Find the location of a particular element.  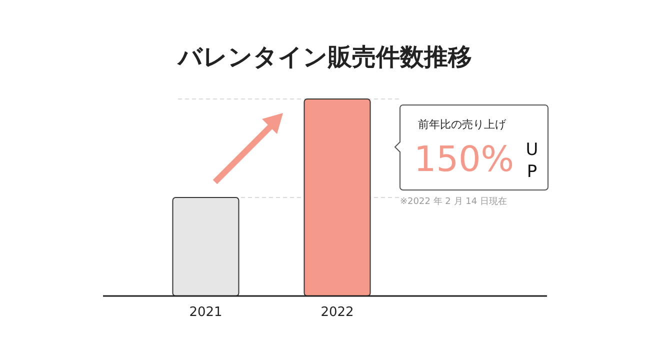

annotation: ※2022 年 2 月 14 日現在 is located at coordinates (453, 201).